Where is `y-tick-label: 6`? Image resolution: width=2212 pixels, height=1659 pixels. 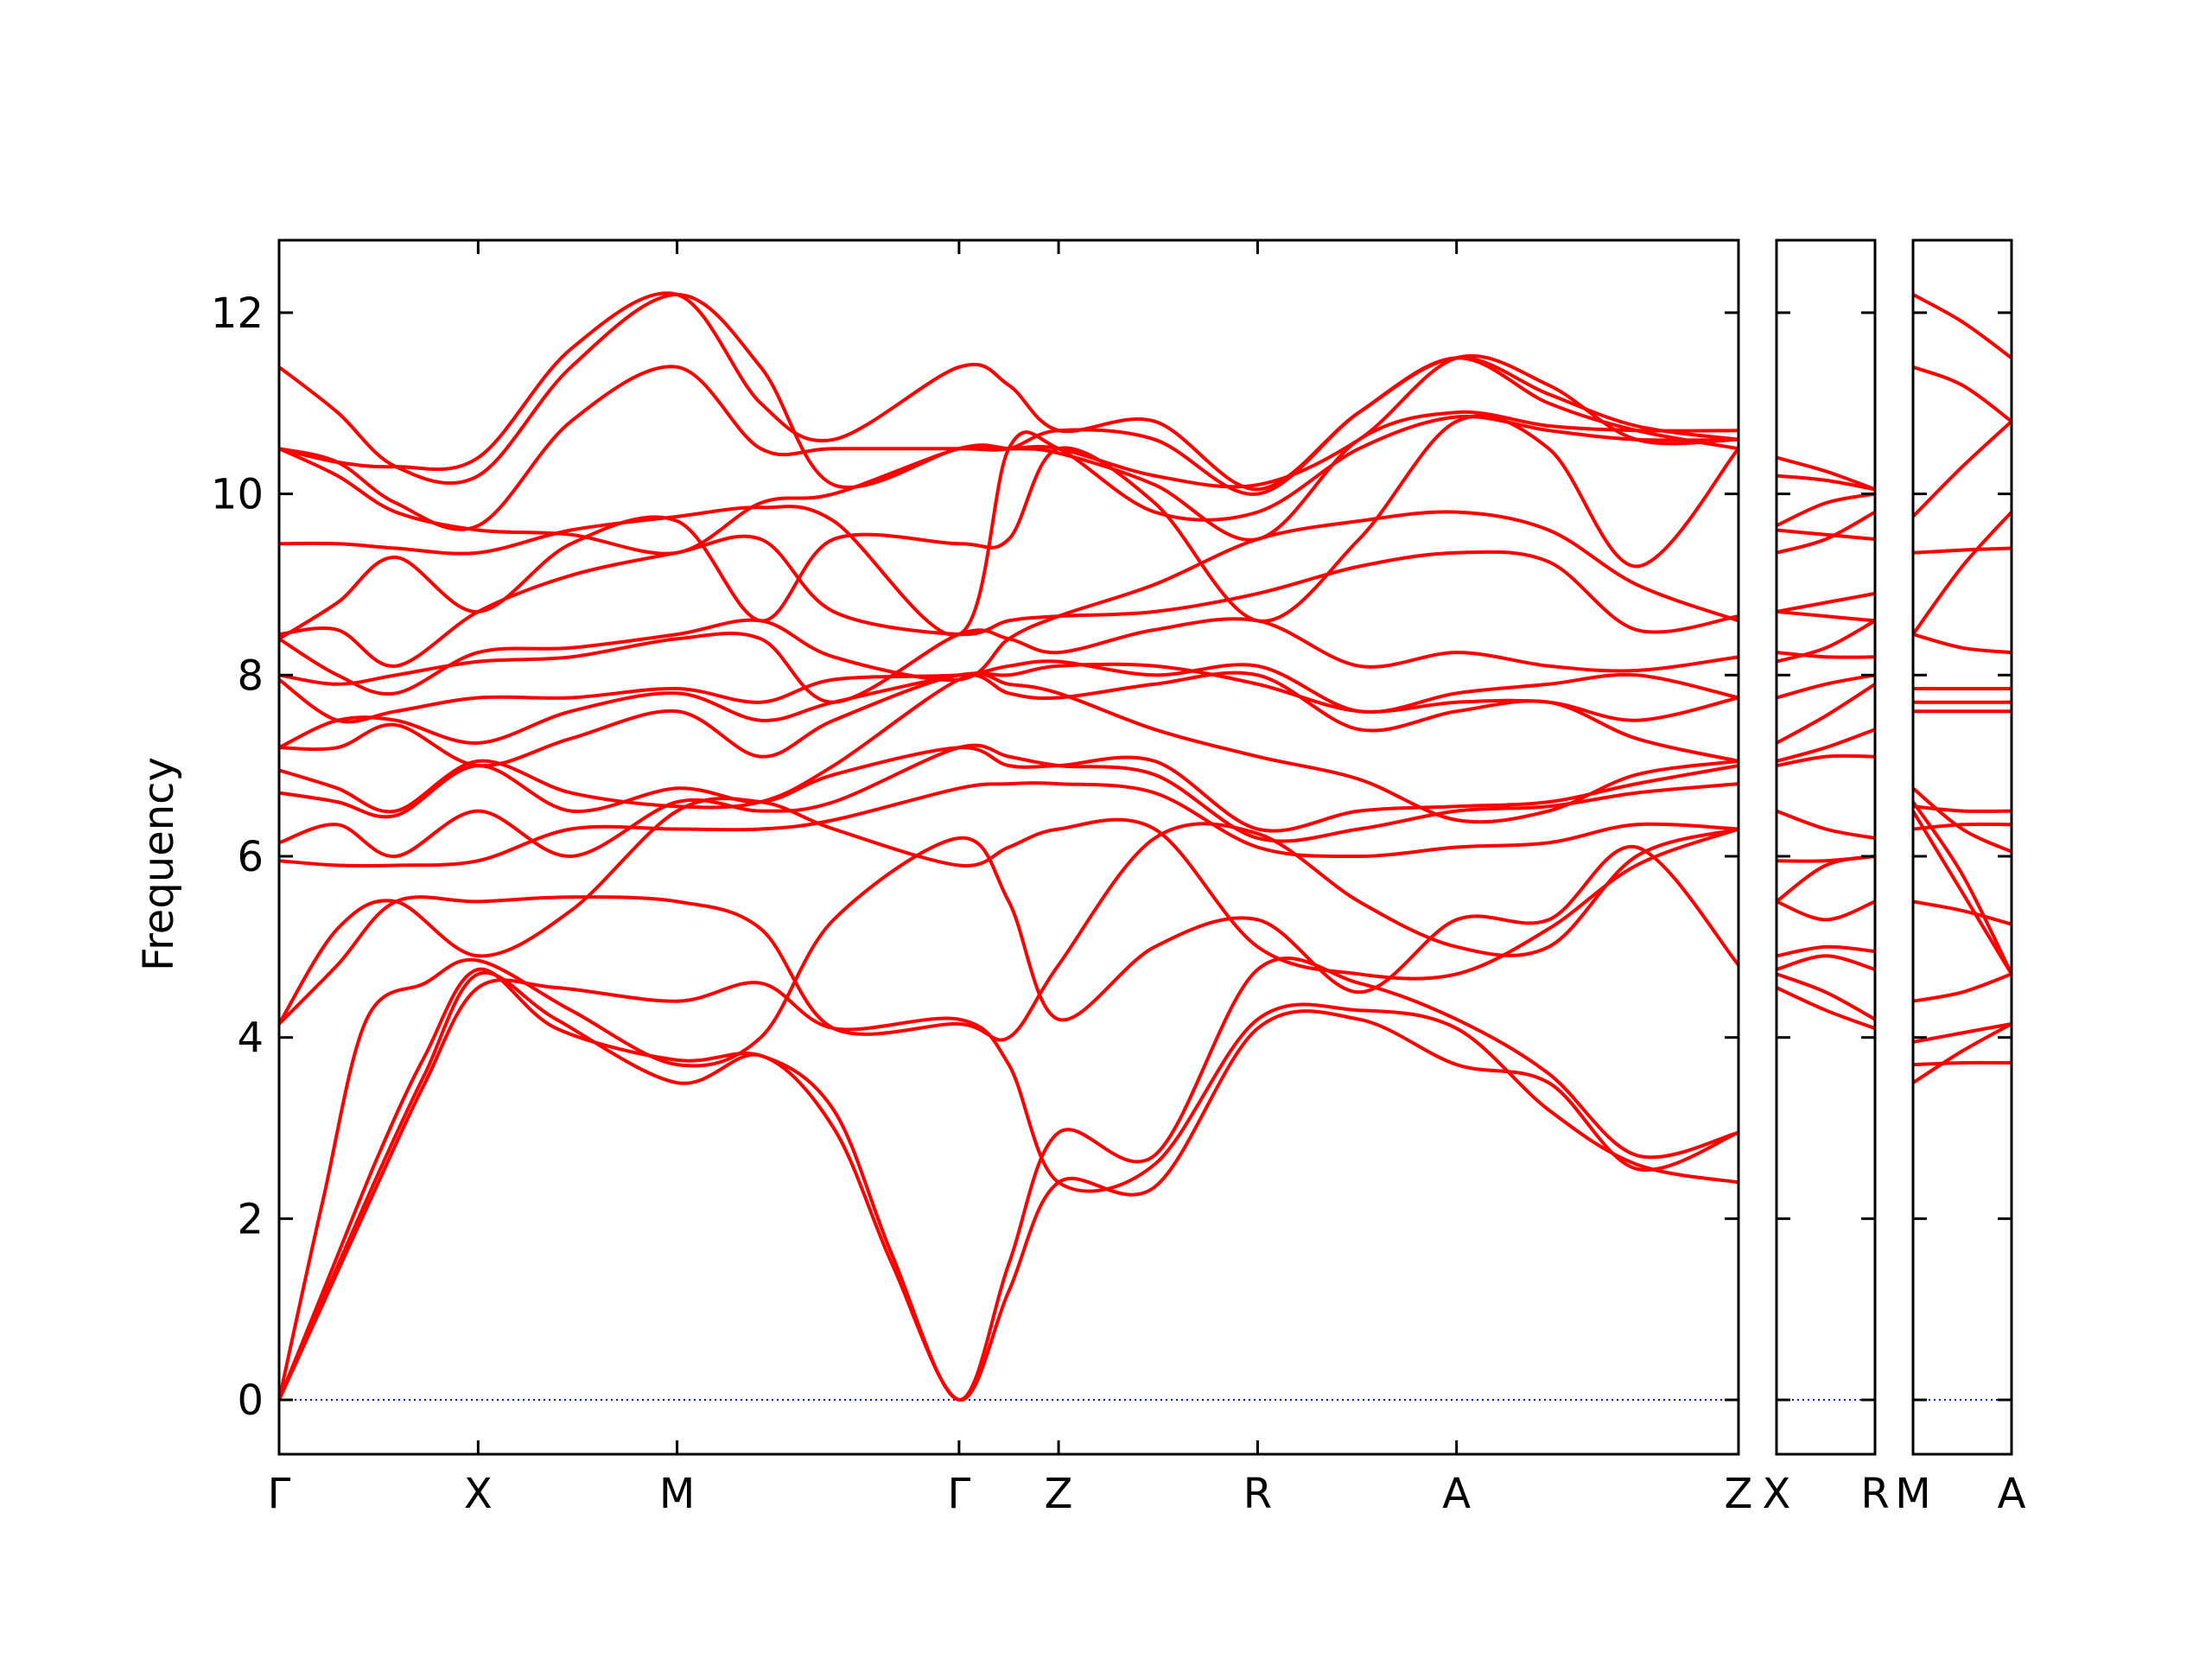 y-tick-label: 6 is located at coordinates (250, 857).